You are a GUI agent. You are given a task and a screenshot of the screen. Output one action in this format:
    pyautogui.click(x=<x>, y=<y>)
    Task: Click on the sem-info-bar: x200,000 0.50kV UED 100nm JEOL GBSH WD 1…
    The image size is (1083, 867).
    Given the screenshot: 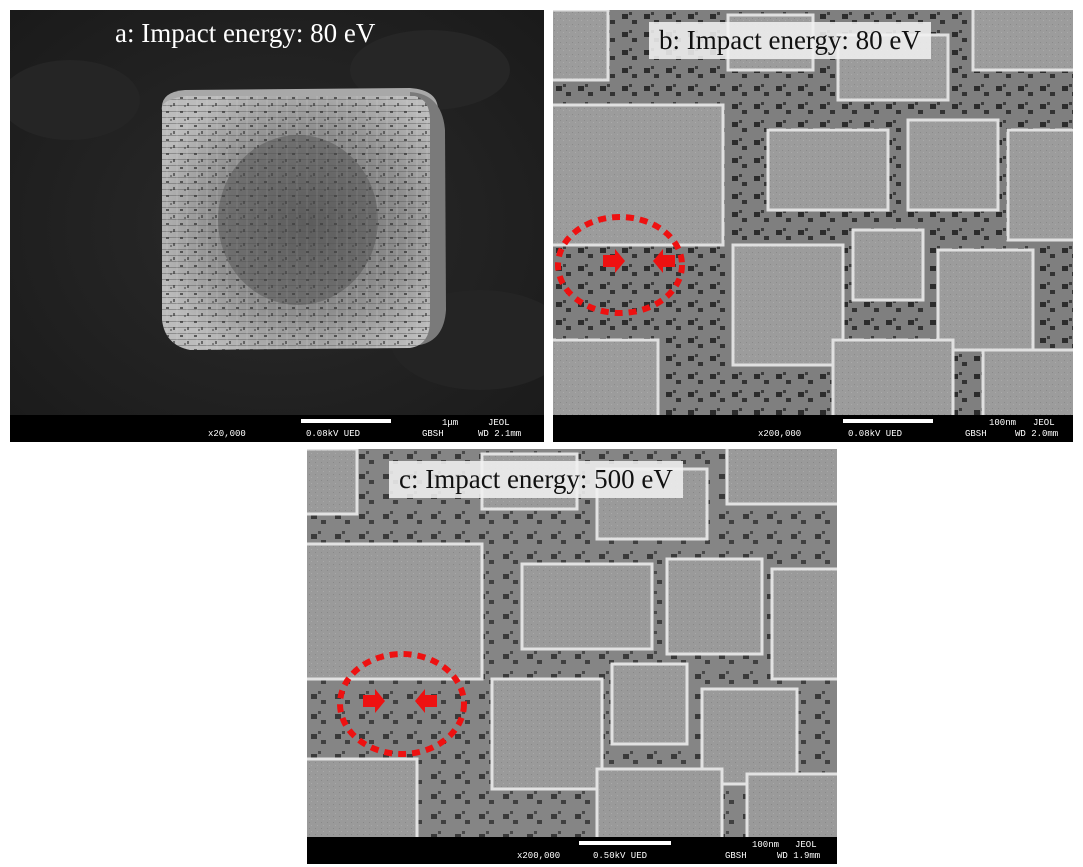 What is the action you would take?
    pyautogui.click(x=572, y=850)
    